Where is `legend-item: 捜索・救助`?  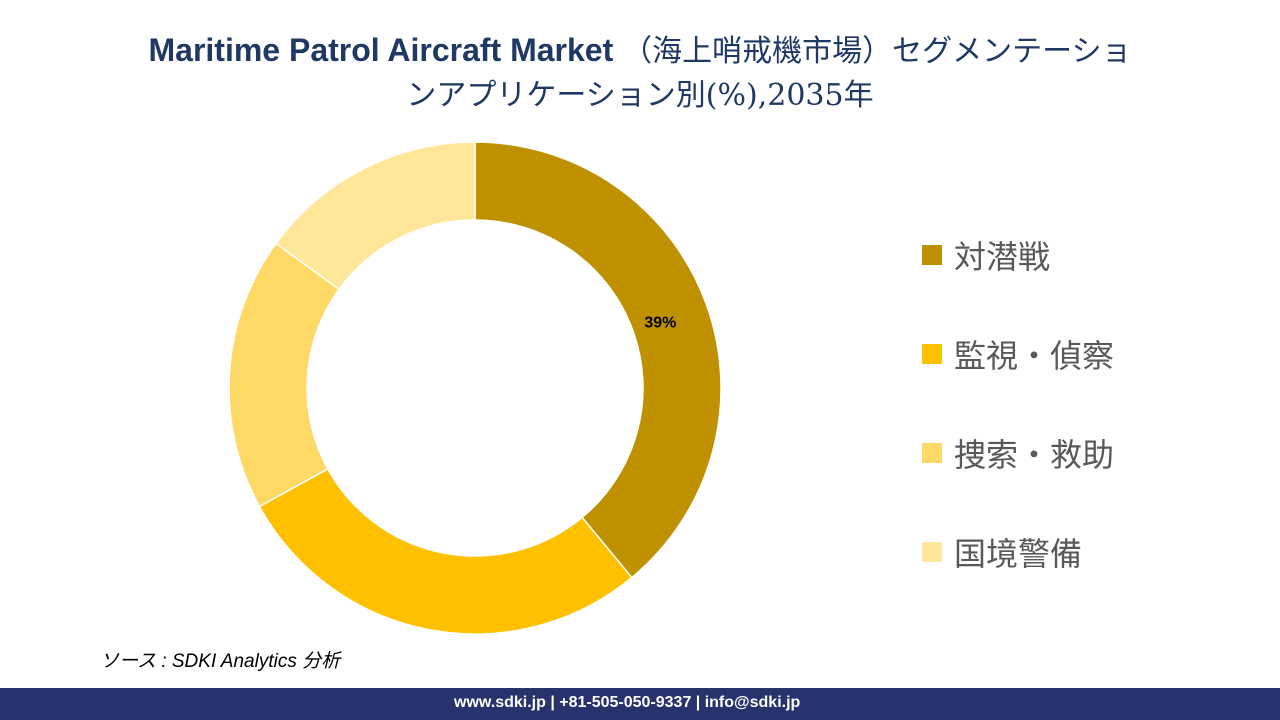 legend-item: 捜索・救助 is located at coordinates (1018, 452).